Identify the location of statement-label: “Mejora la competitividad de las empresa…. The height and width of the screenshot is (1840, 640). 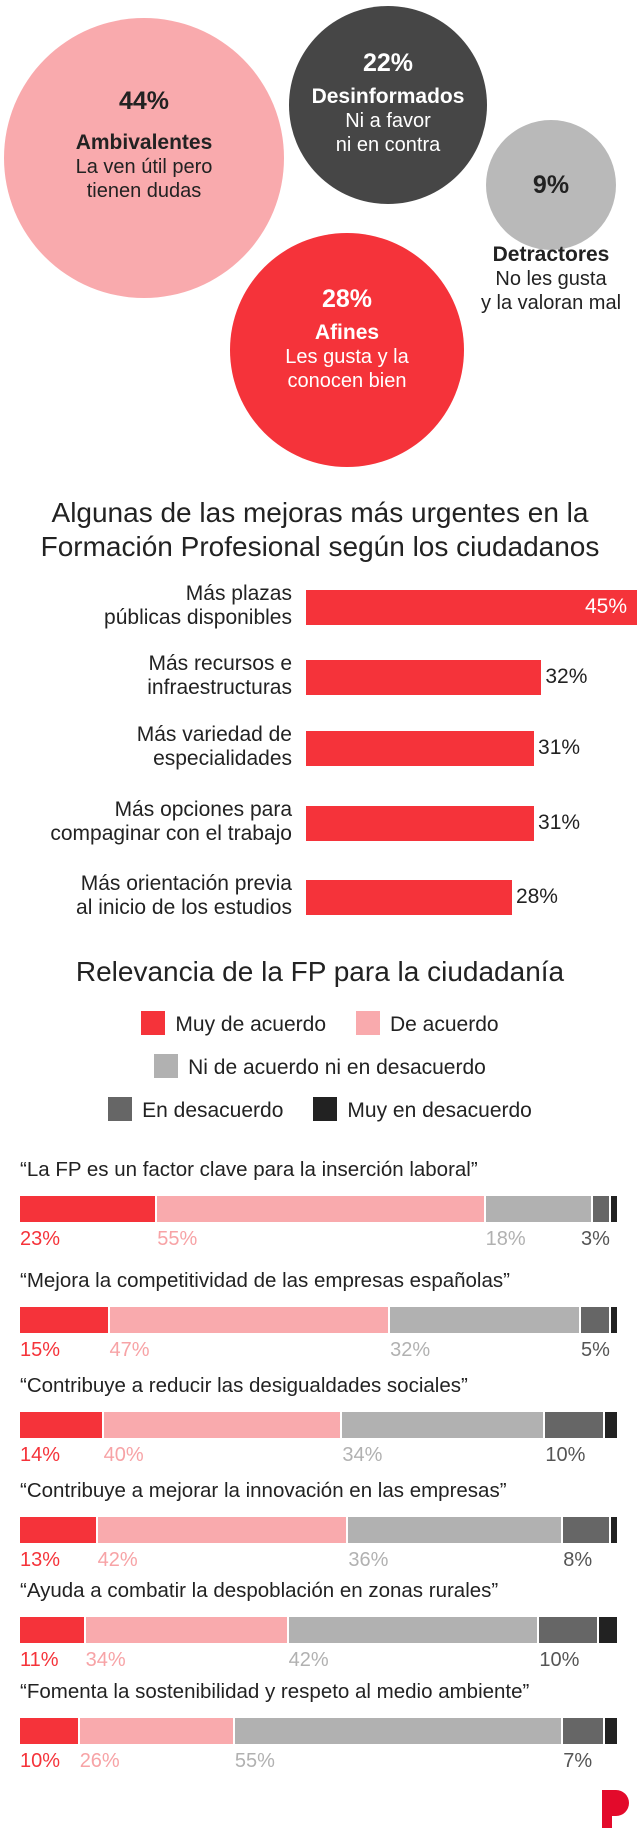
(265, 1280).